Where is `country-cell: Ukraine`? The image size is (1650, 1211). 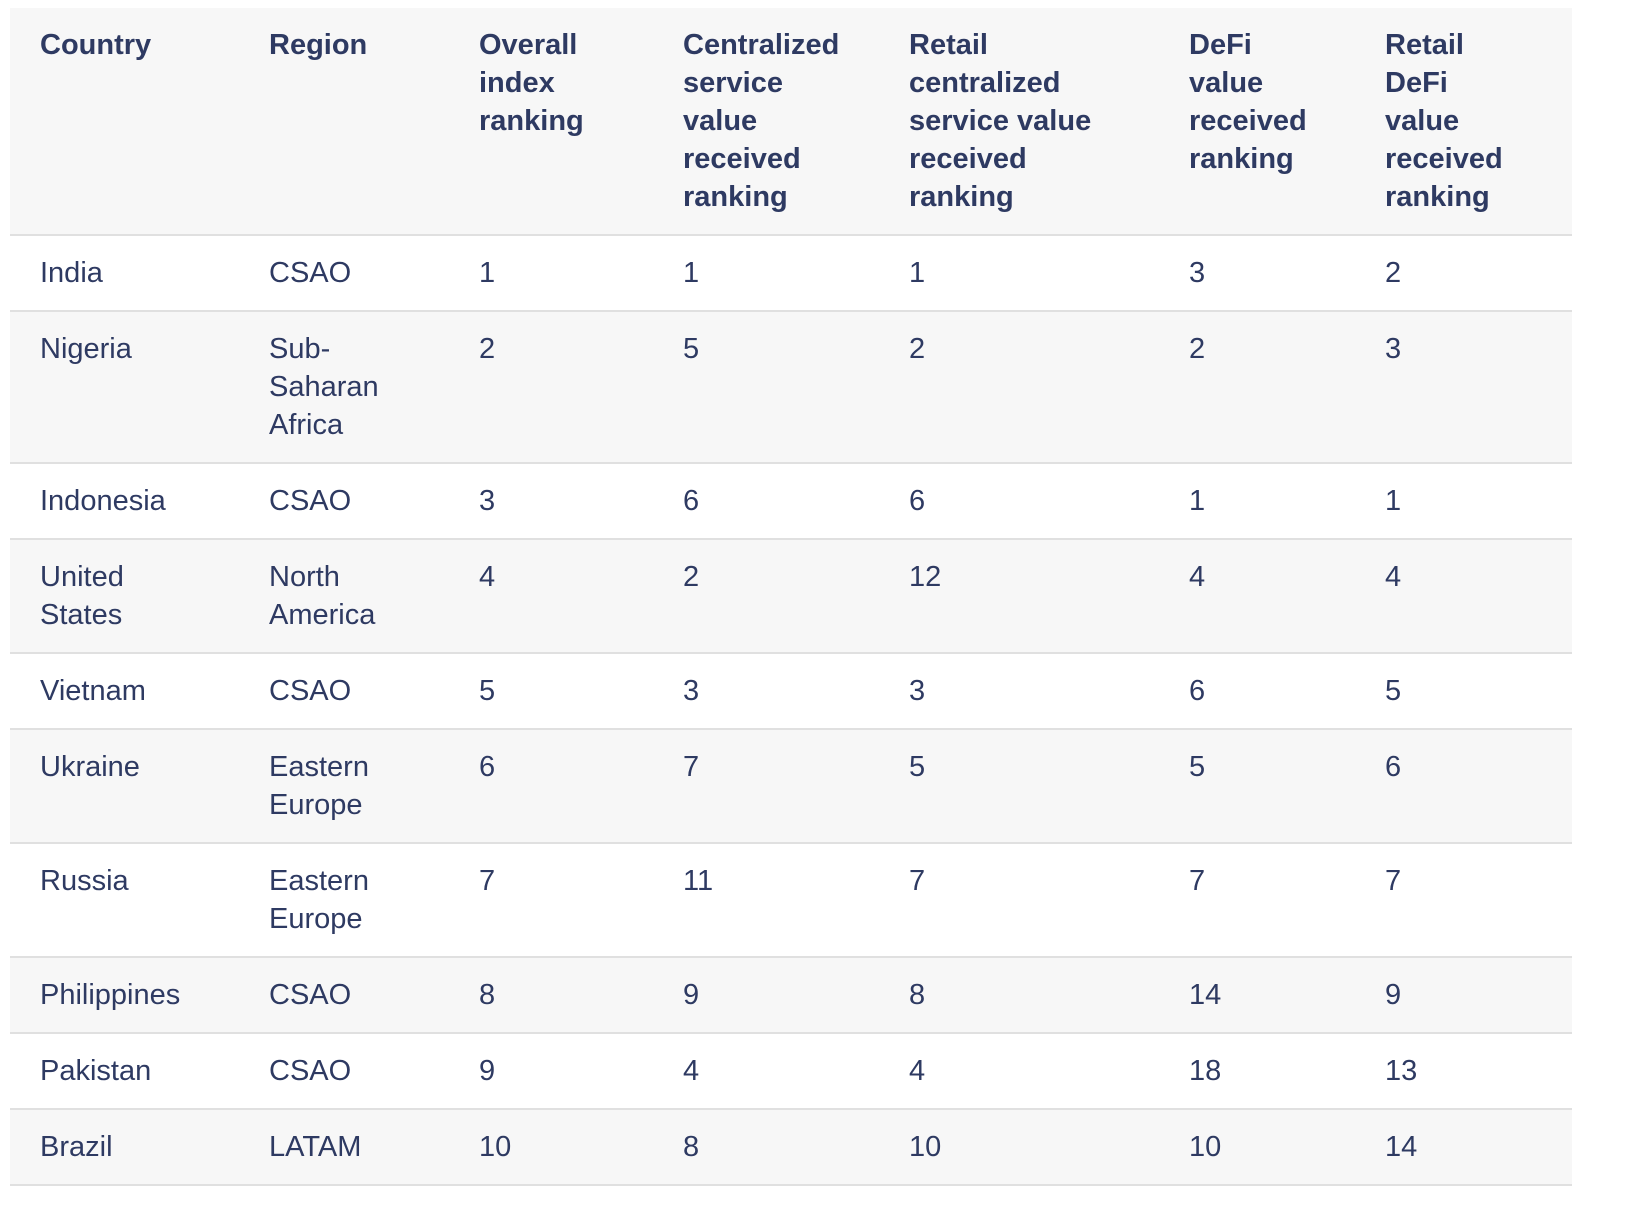 country-cell: Ukraine is located at coordinates (124, 785).